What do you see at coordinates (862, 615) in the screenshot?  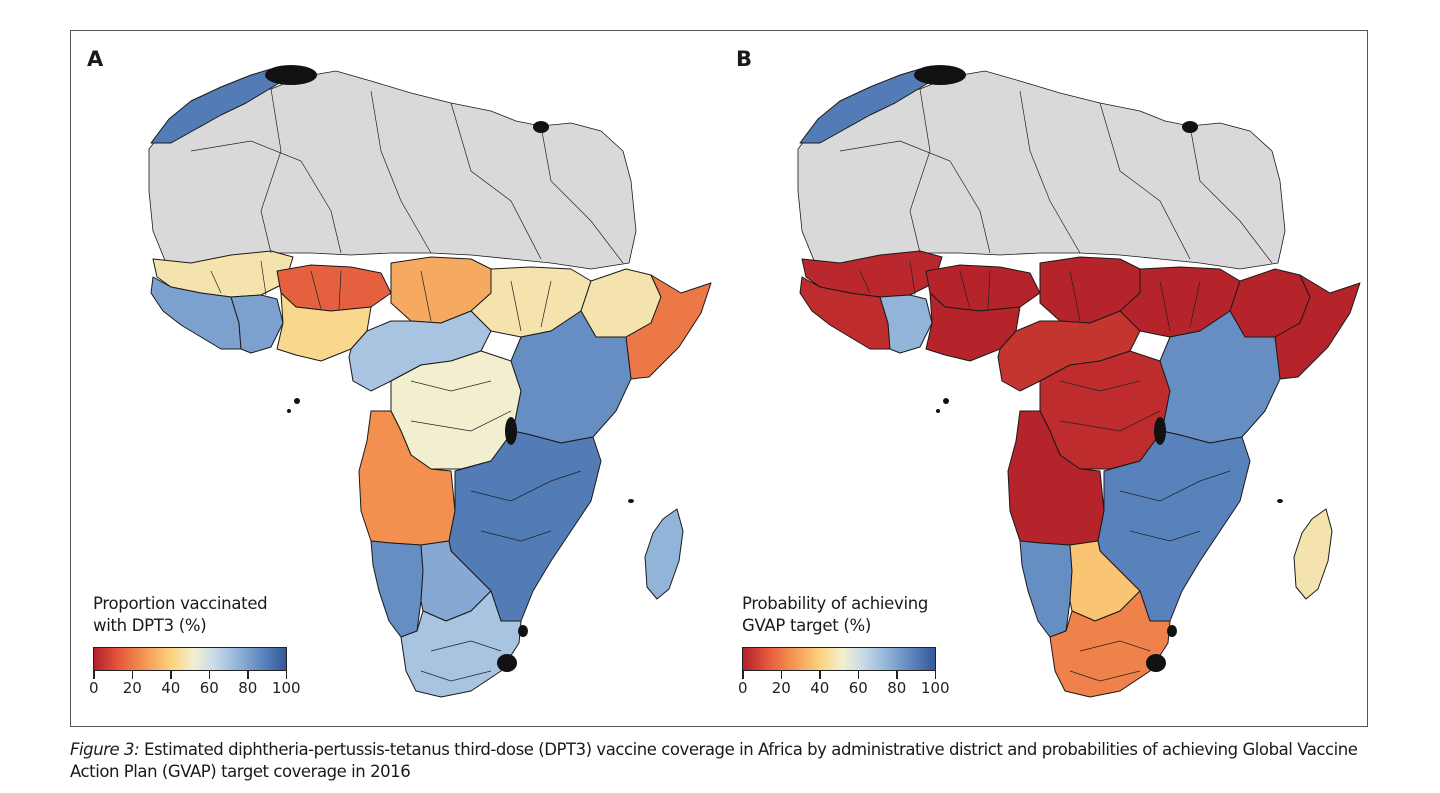 I see `legend-title-b: Probability of achieving GVAP target (%)` at bounding box center [862, 615].